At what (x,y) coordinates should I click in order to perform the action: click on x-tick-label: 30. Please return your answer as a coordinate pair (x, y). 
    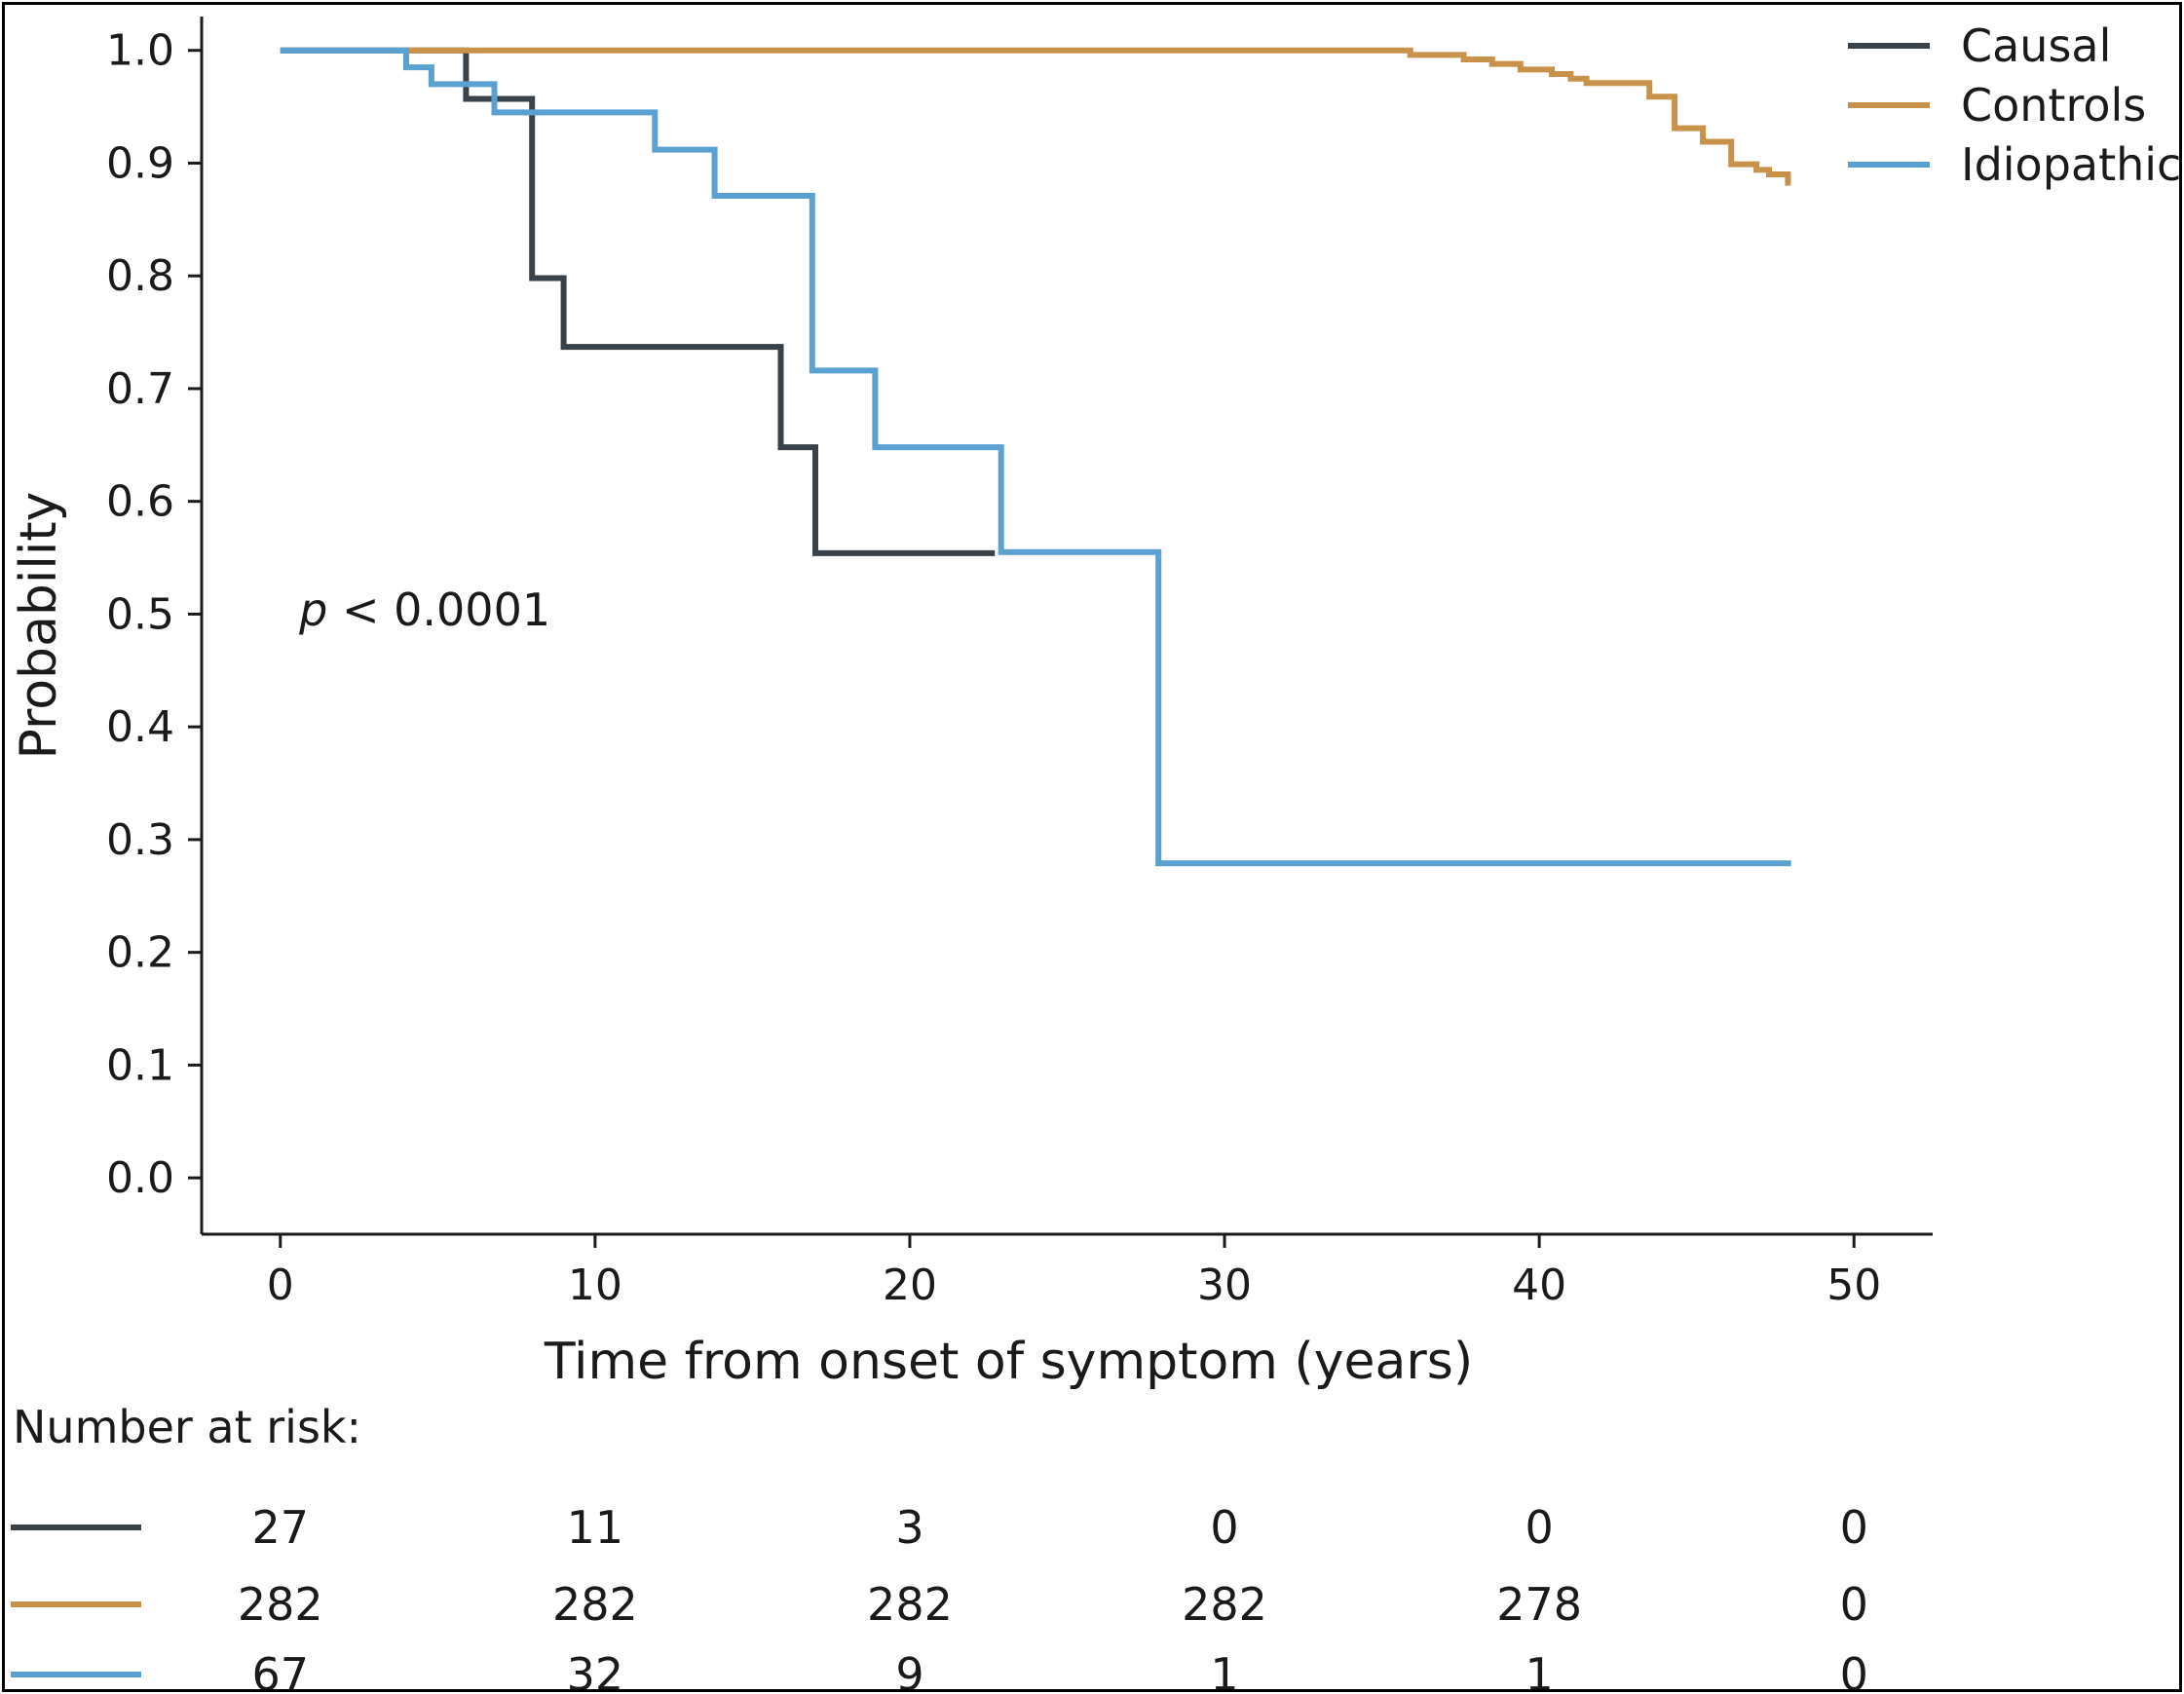
    Looking at the image, I should click on (1224, 1286).